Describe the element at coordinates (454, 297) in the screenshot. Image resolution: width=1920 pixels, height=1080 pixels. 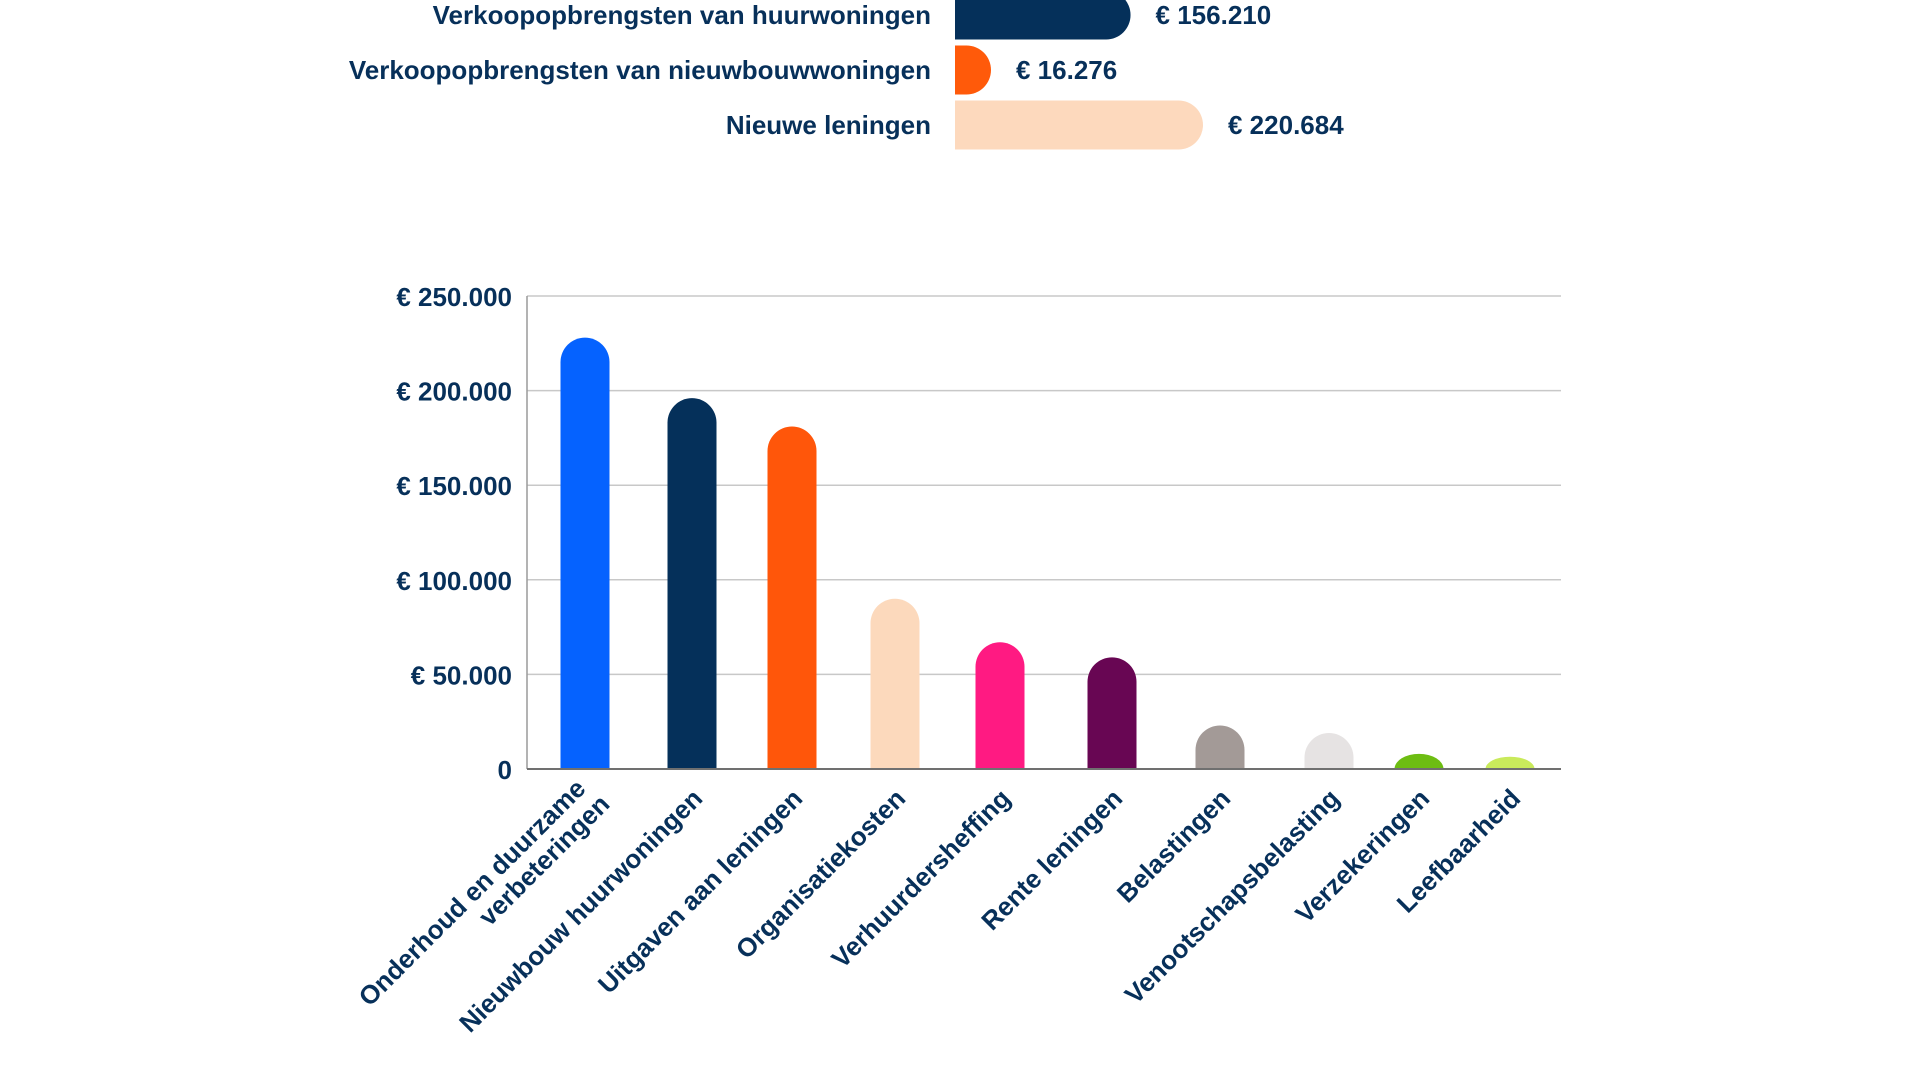
I see `y-tick-label: € 250.000` at that location.